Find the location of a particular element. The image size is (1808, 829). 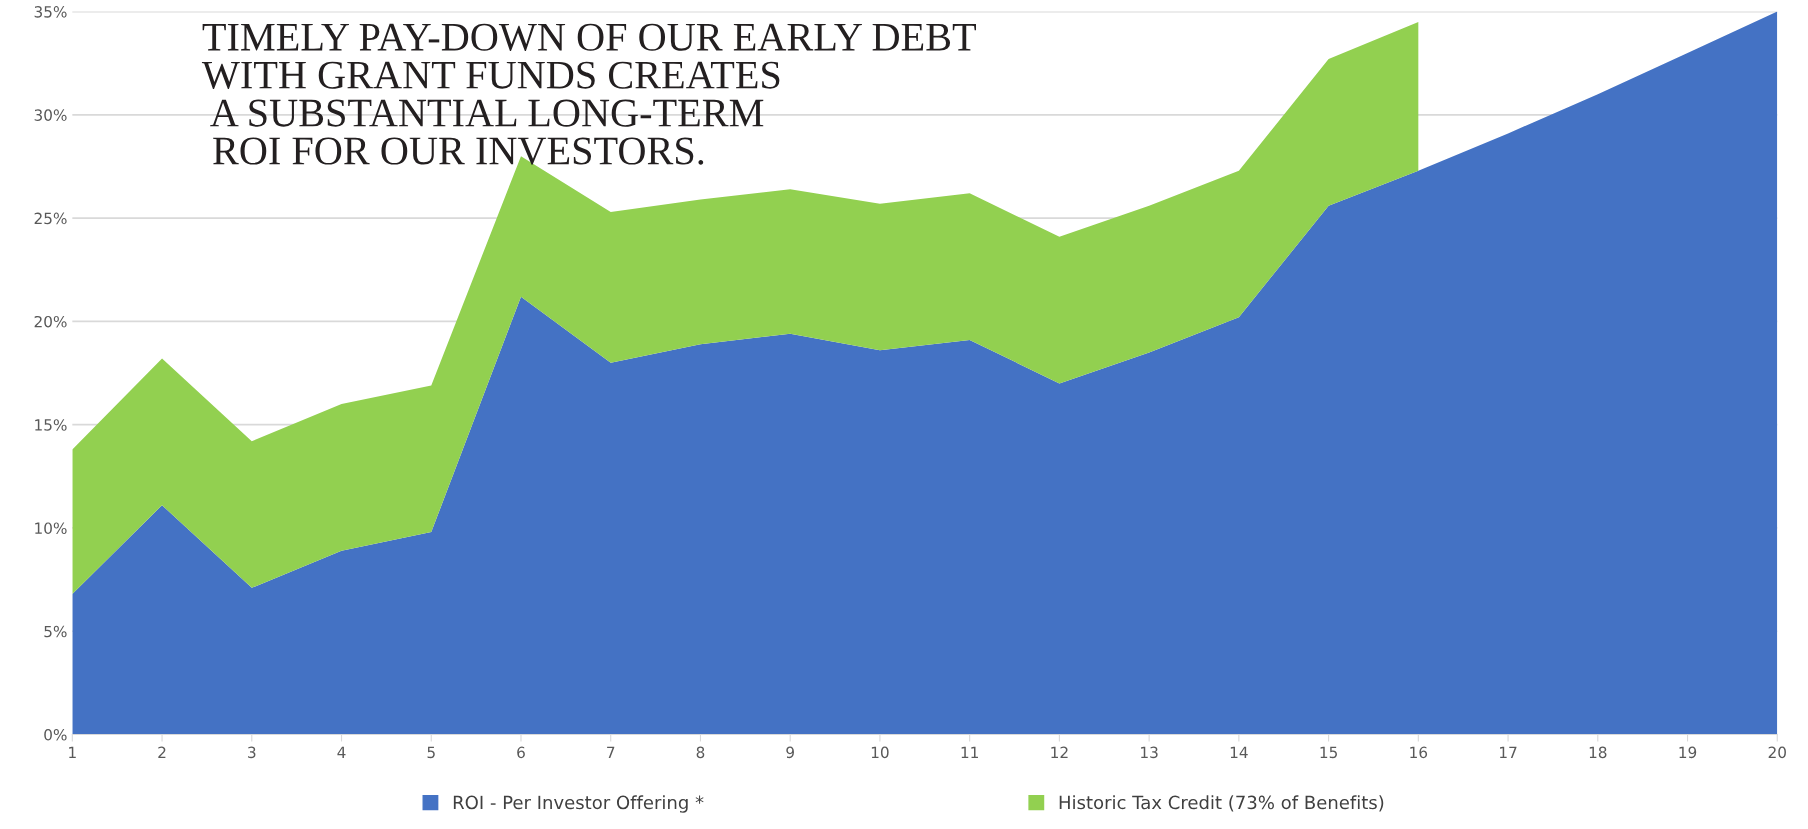

y-tick-label: 0% is located at coordinates (55, 734).